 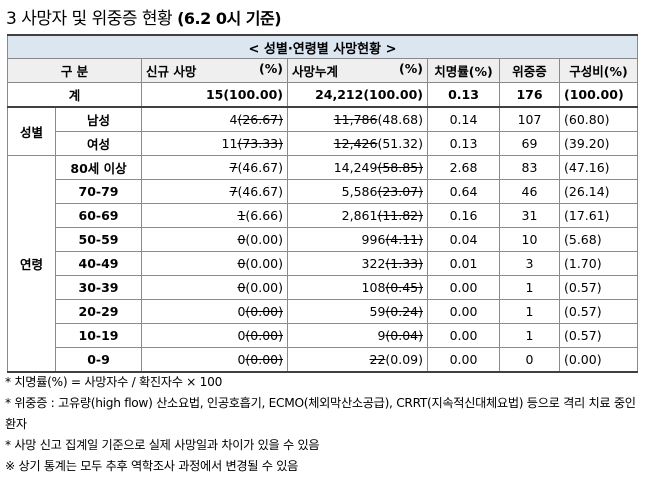 I want to click on fatality-cell: 0.13, so click(x=463, y=143).